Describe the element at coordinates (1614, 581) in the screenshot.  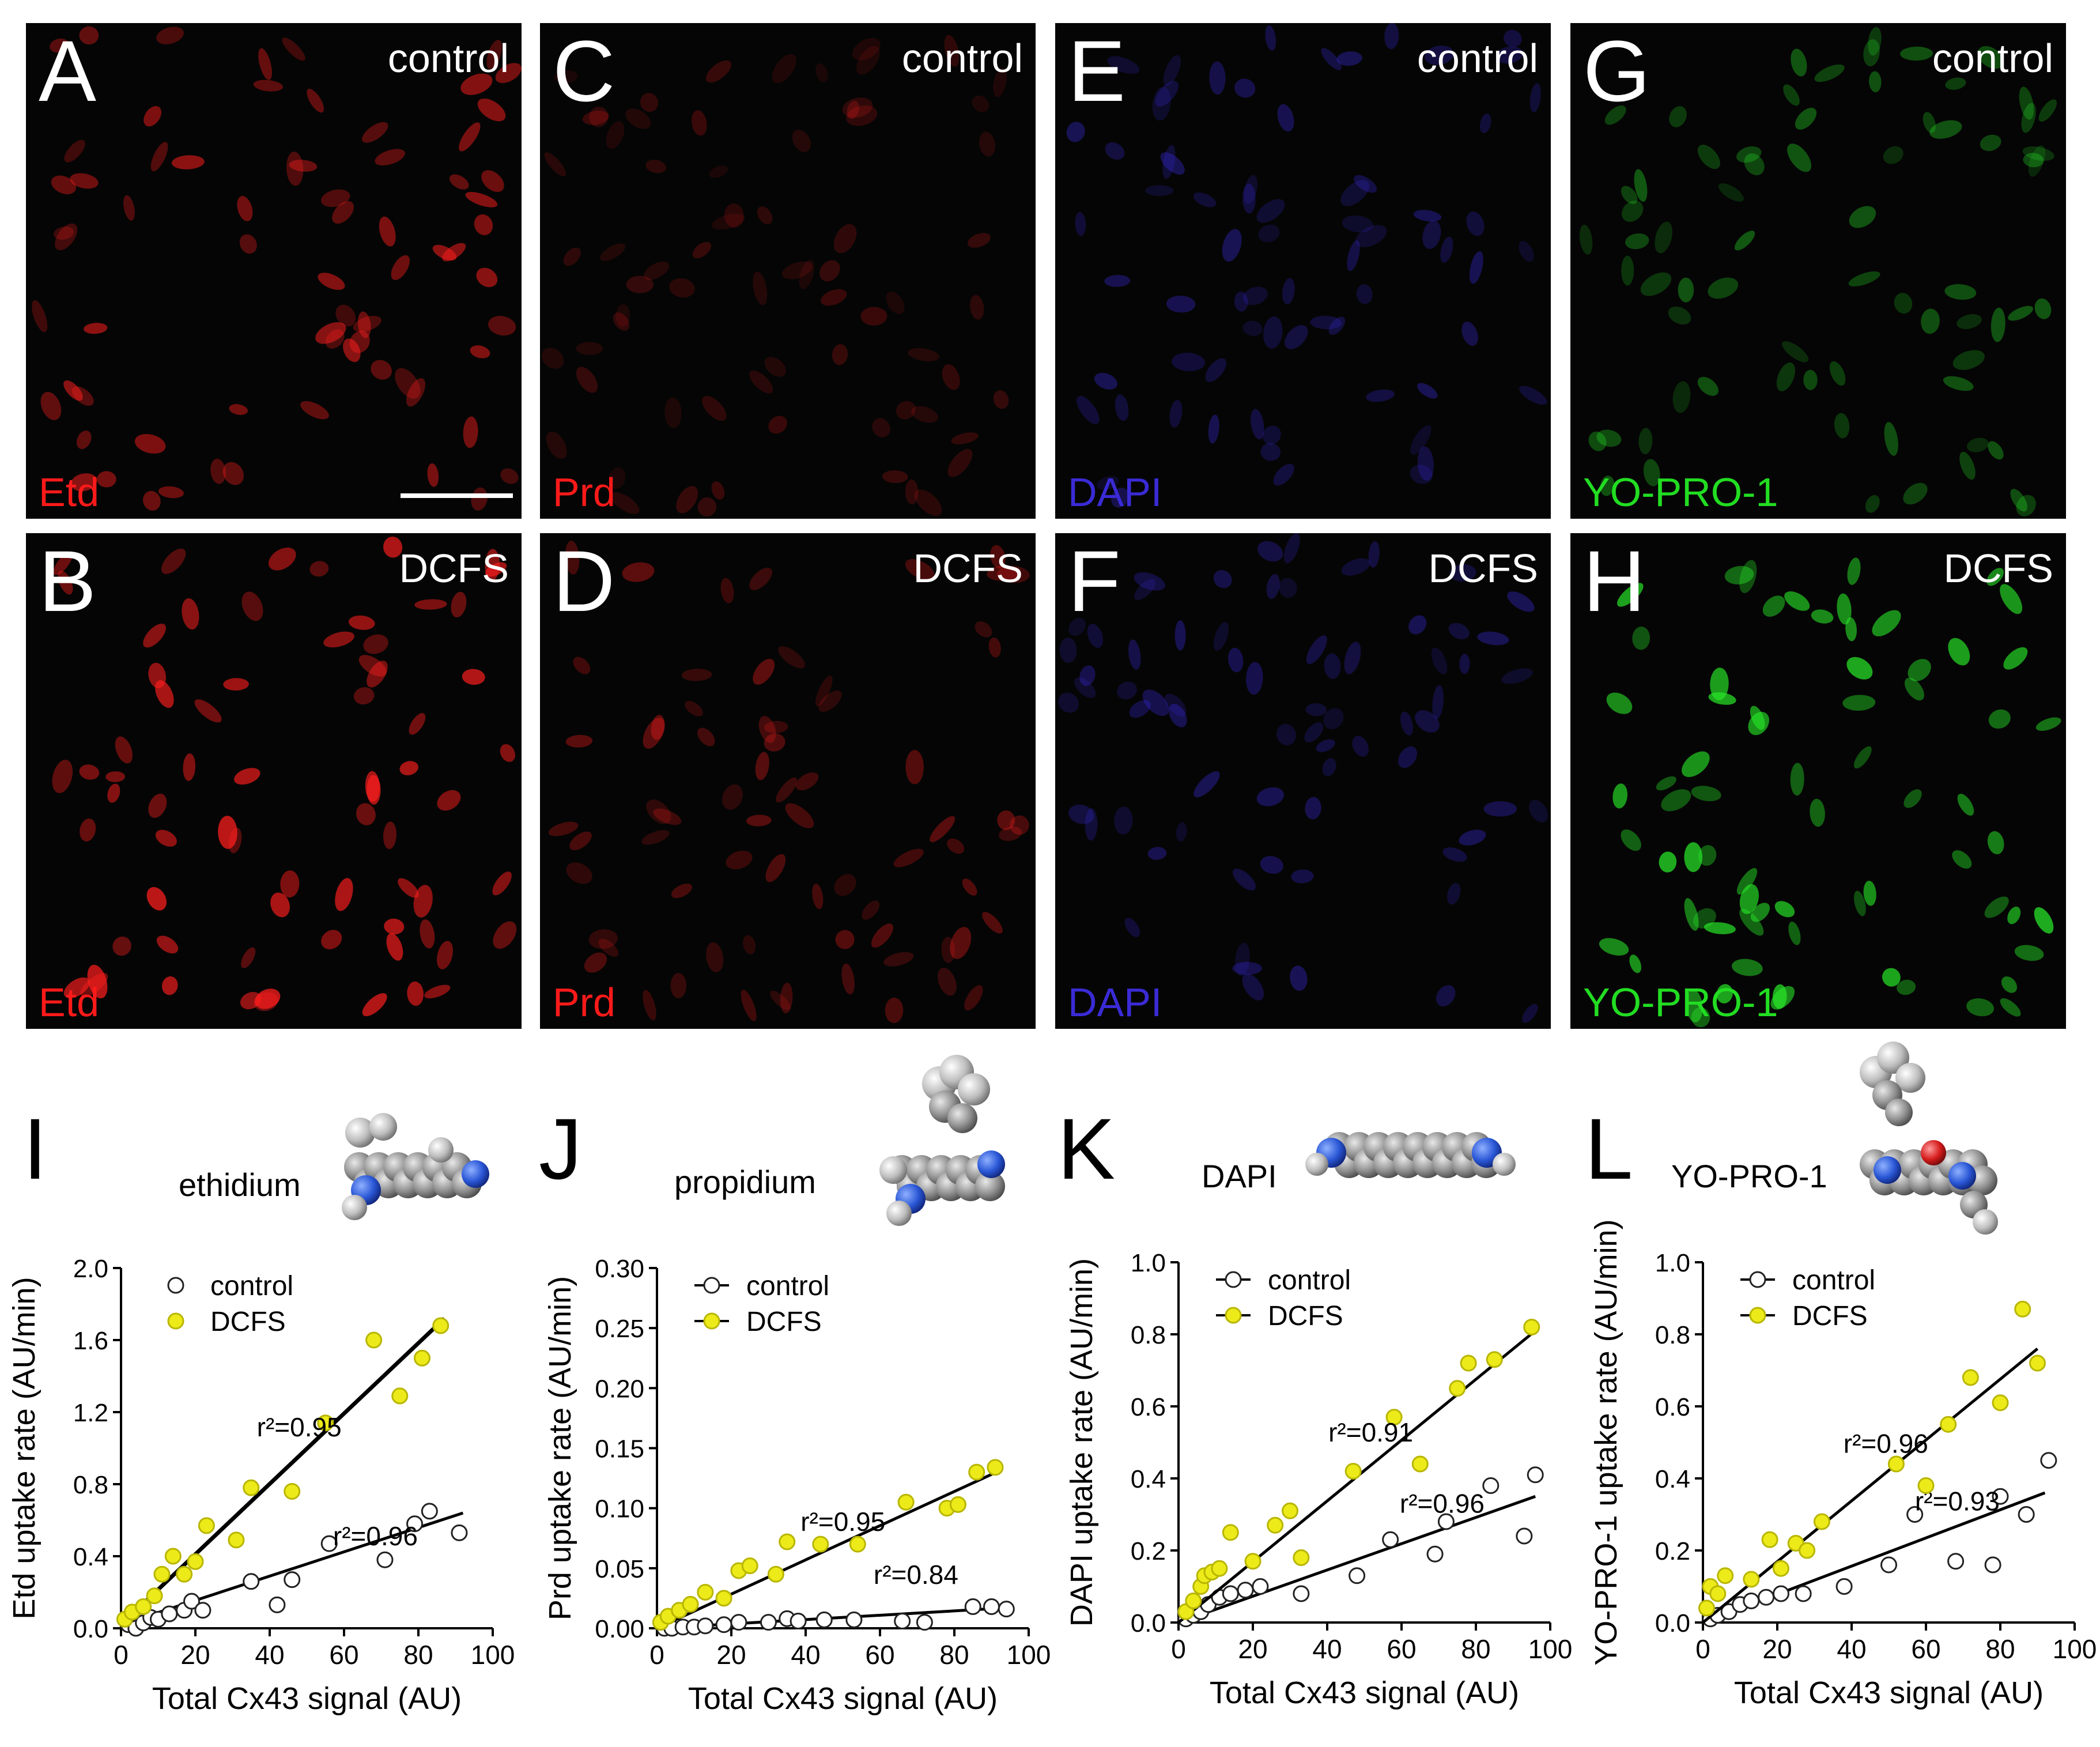
I see `panel-letter: H` at that location.